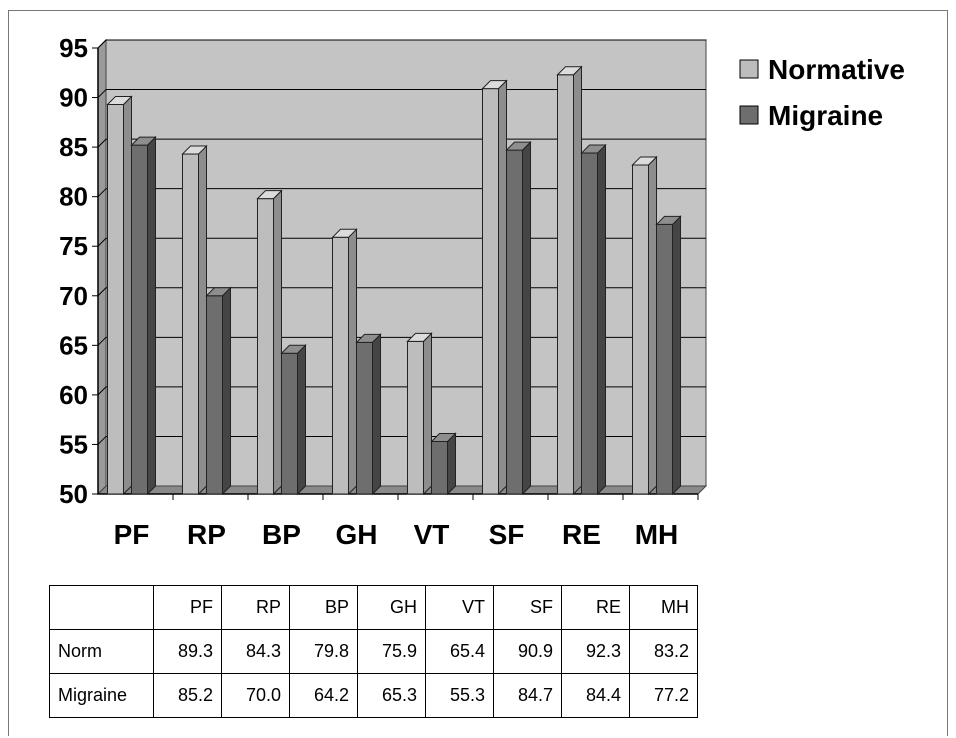 This screenshot has height=738, width=956. What do you see at coordinates (581, 534) in the screenshot?
I see `x-category-label: RE` at bounding box center [581, 534].